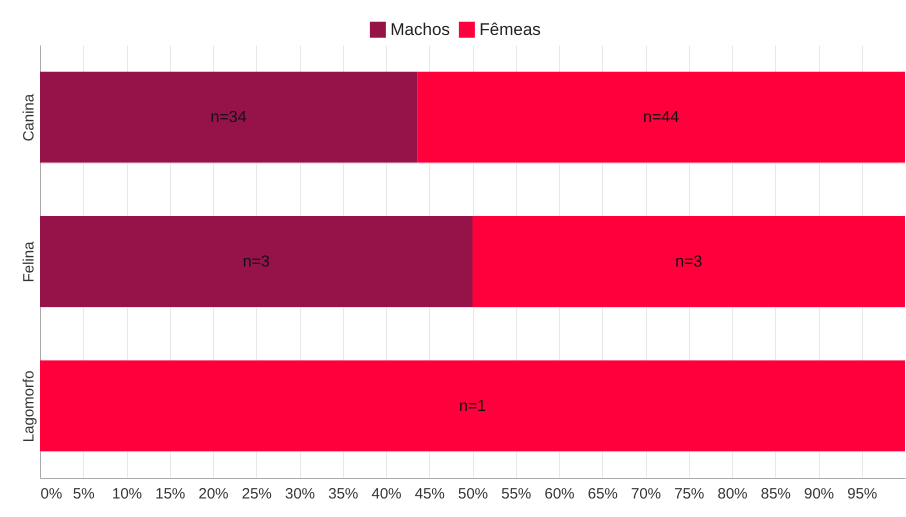 Image resolution: width=906 pixels, height=517 pixels. I want to click on annotation: n=1, so click(472, 406).